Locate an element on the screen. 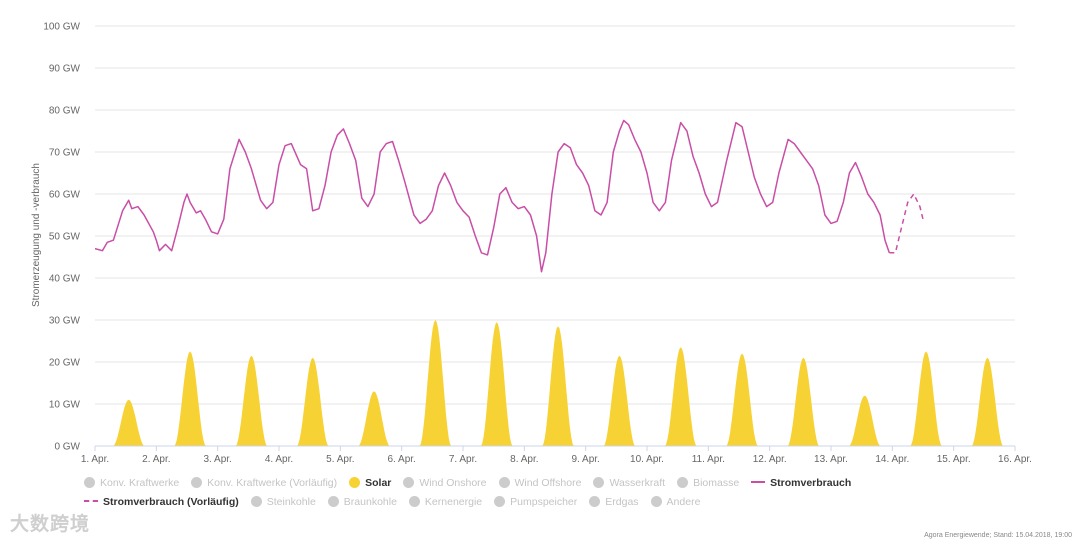 This screenshot has height=543, width=1080. y-tick-label: 10 GW is located at coordinates (65, 405).